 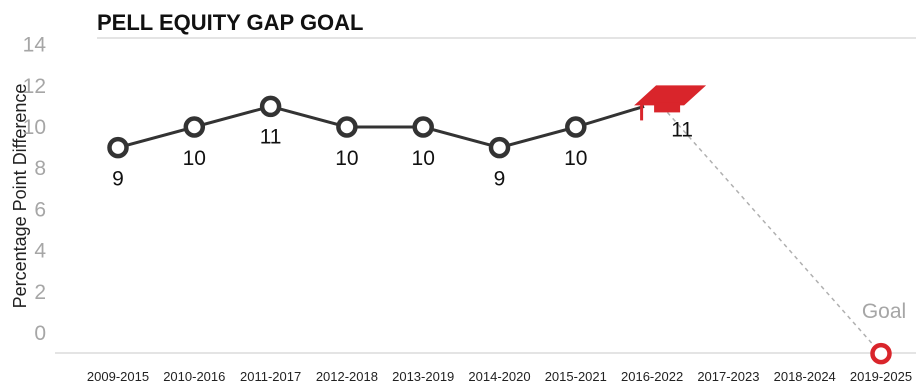 I want to click on y-tick-label: 14, so click(x=35, y=45).